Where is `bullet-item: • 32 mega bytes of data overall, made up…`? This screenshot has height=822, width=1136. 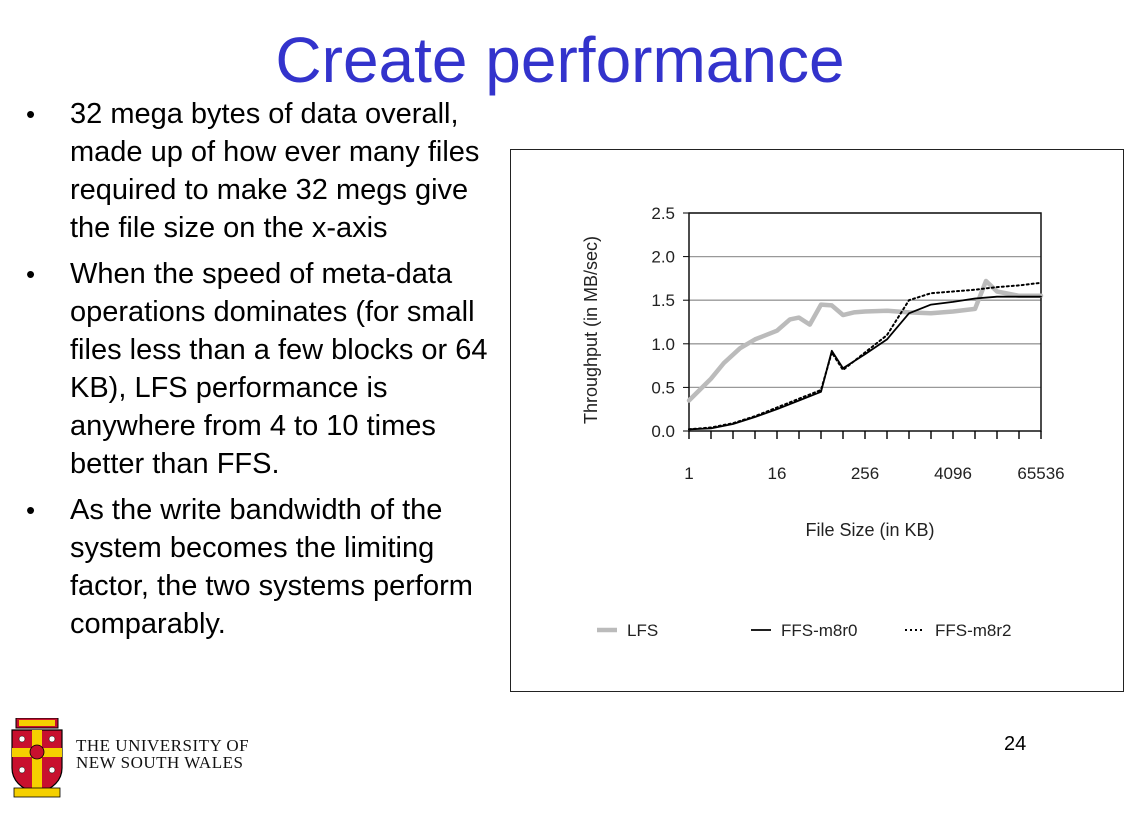
bullet-item: • 32 mega bytes of data overall, made up… is located at coordinates (262, 171).